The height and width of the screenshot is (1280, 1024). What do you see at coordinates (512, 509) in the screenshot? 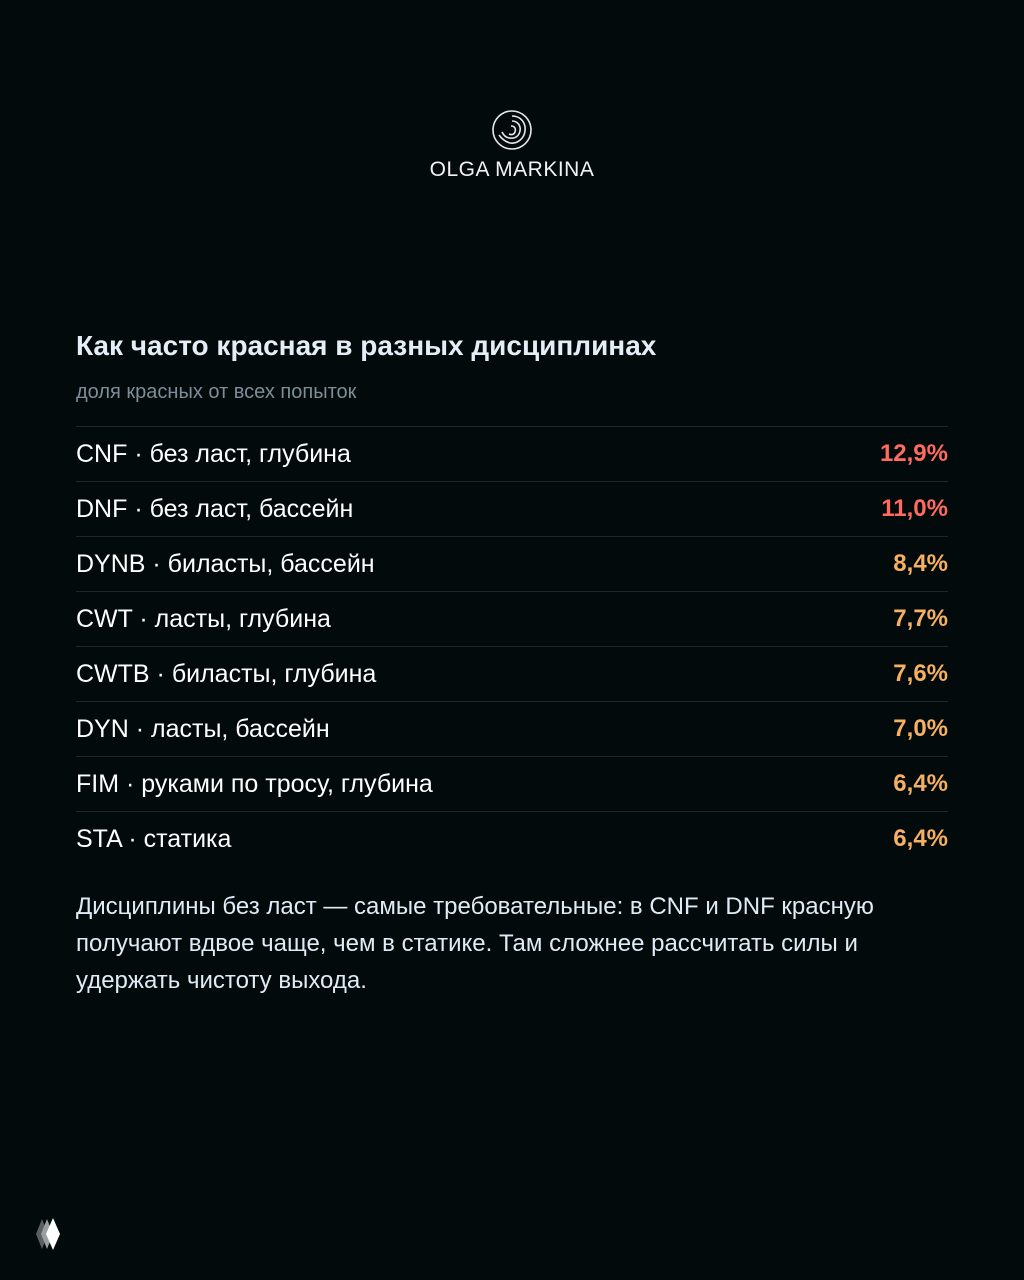
I see `table-row: DNF · без ласт, бассейн 11,0%` at bounding box center [512, 509].